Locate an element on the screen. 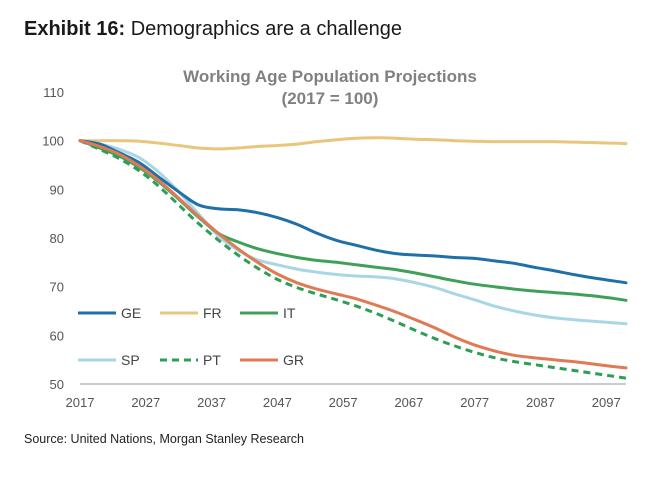 This screenshot has height=481, width=659. y-tick-label: 80 is located at coordinates (57, 238).